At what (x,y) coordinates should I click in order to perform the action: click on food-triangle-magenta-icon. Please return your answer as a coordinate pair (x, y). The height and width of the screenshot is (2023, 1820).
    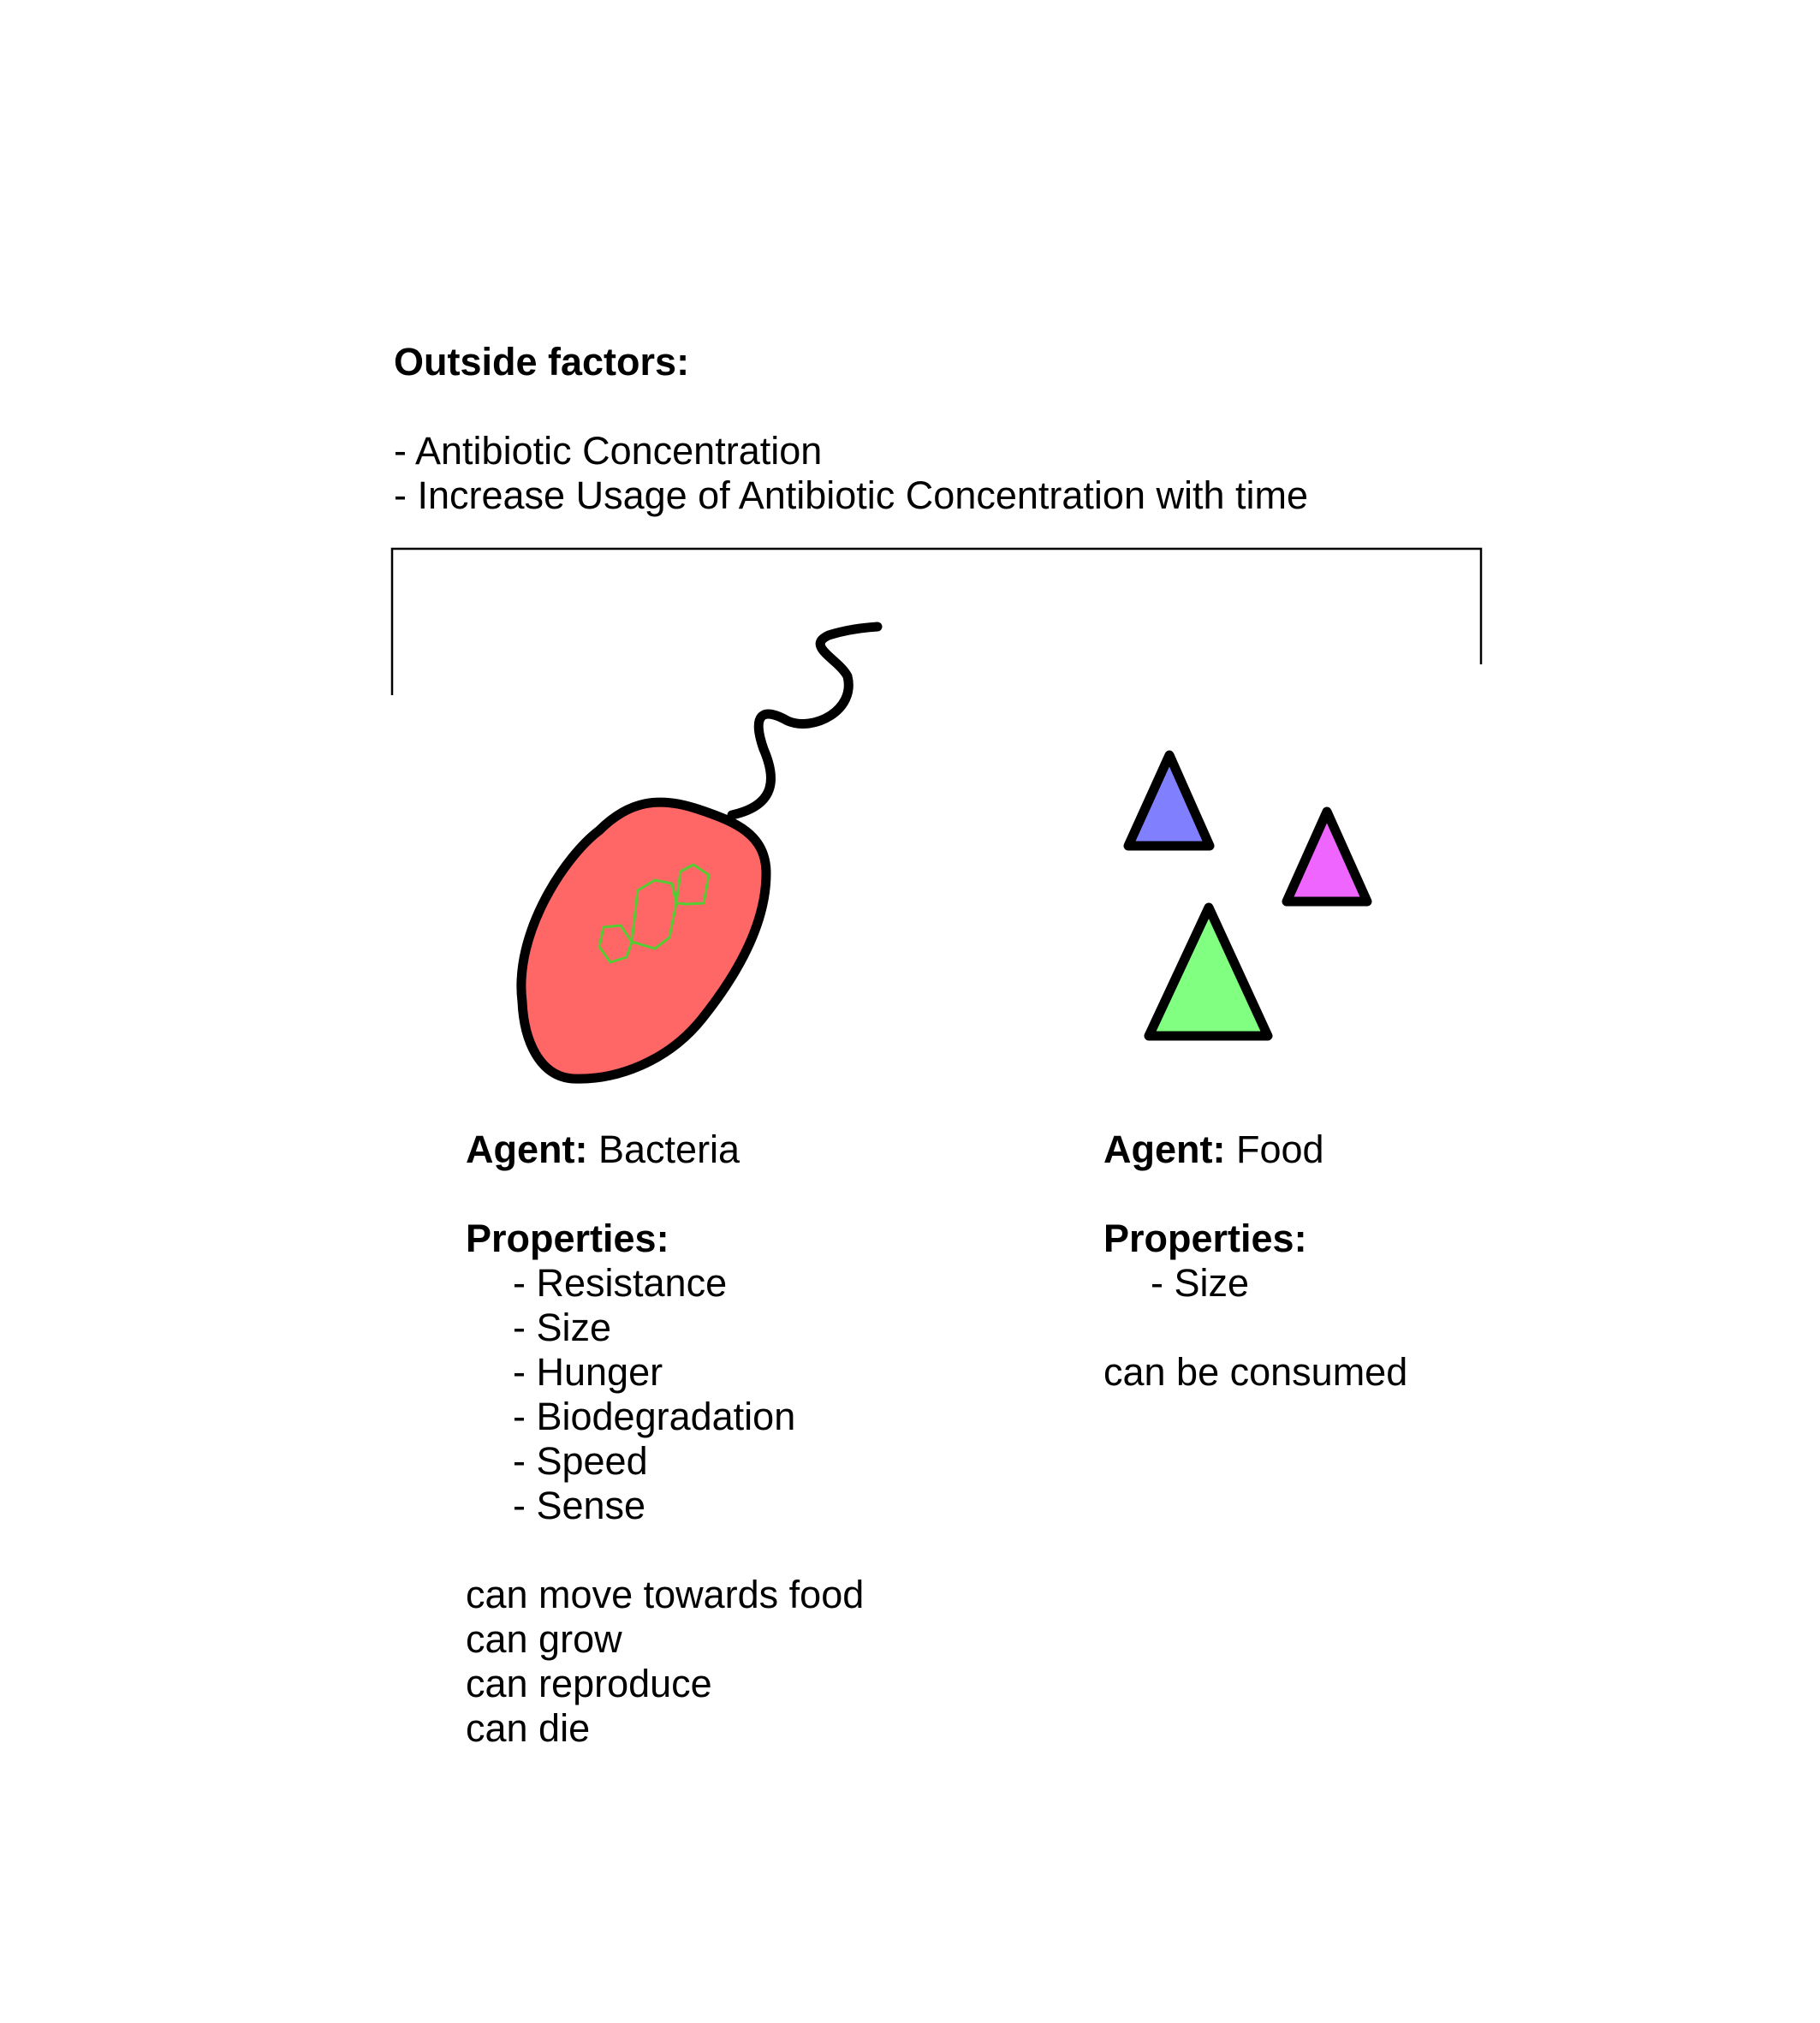
    Looking at the image, I should click on (1327, 857).